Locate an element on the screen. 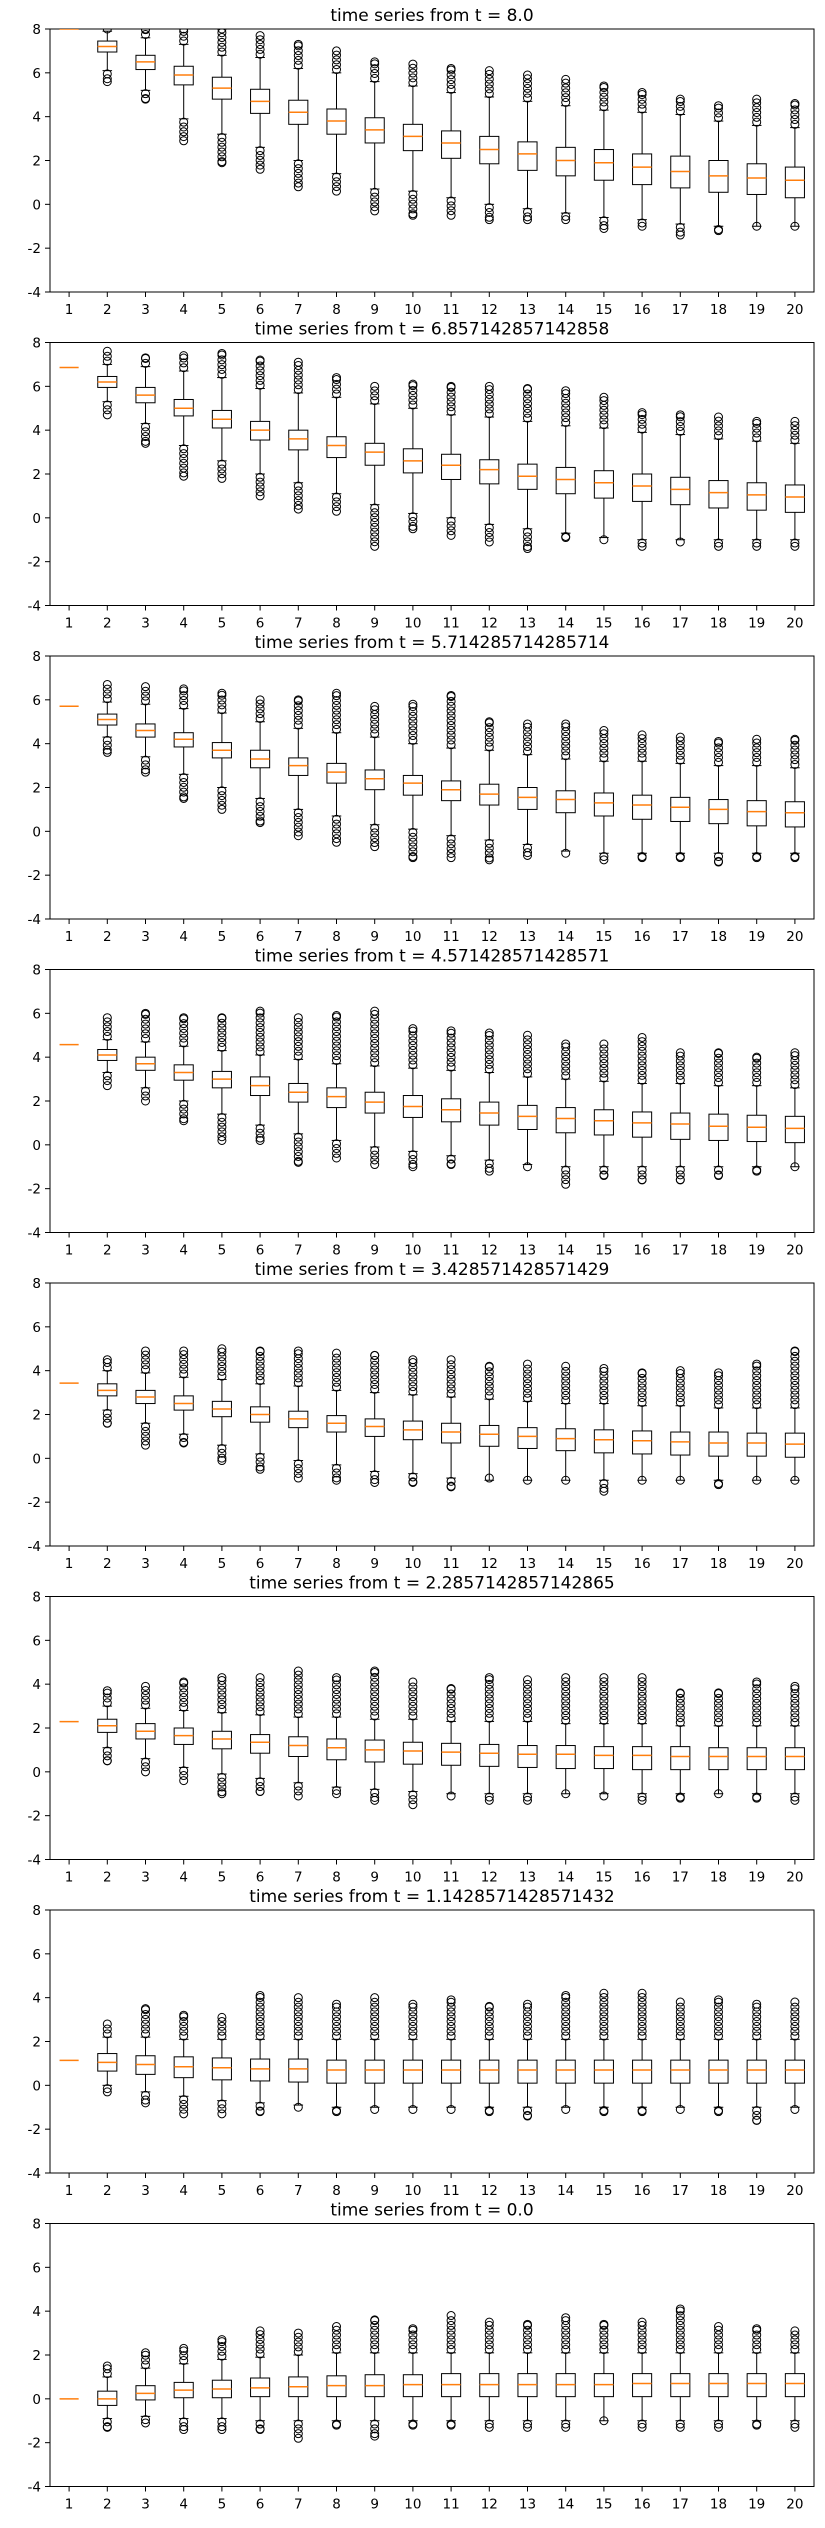  x-tick-label: 8 is located at coordinates (336, 2191).